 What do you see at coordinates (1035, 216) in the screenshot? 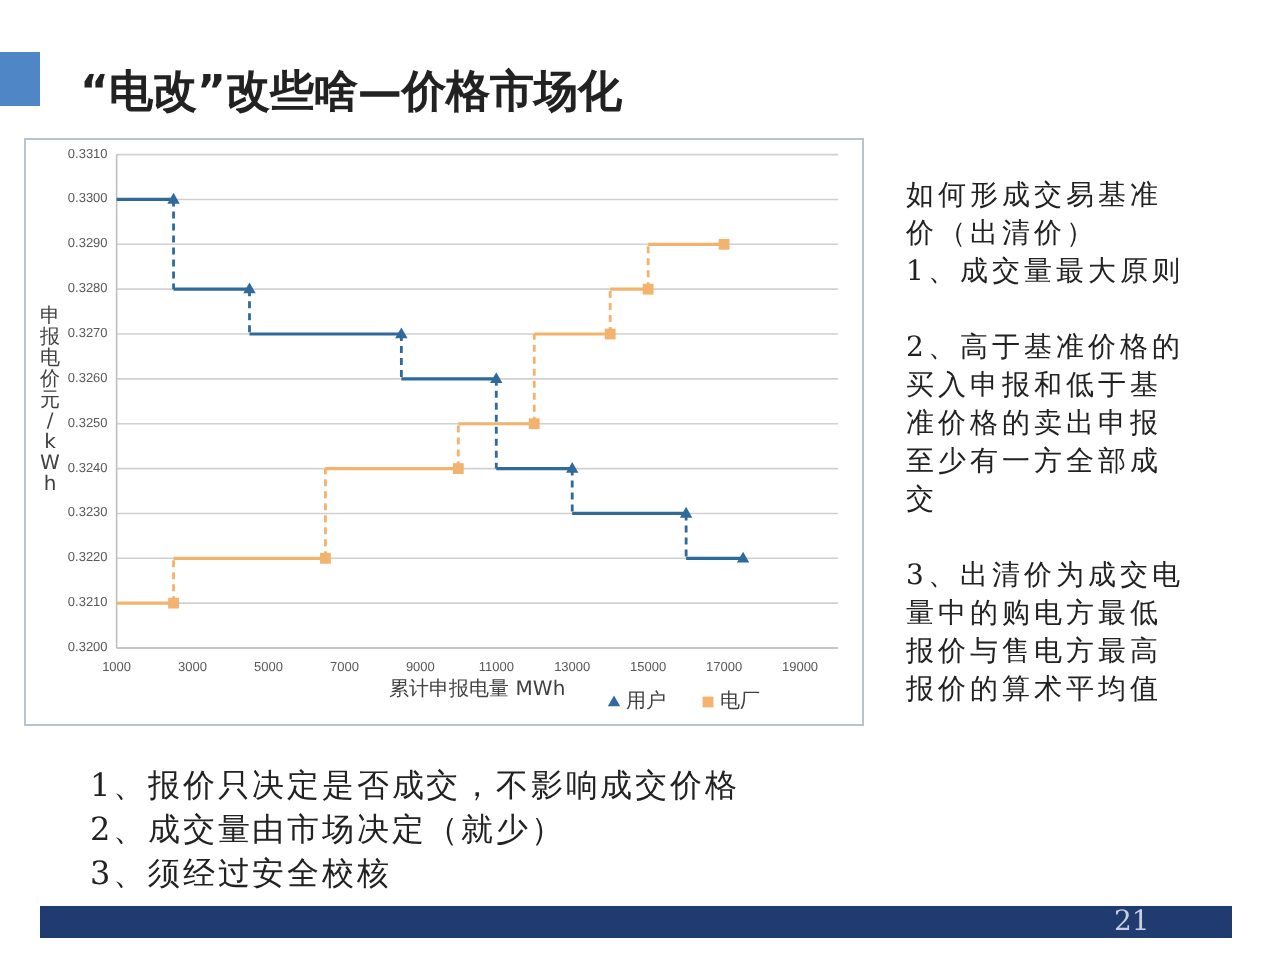
I see `text: 如何形成交易基准价（出清价）` at bounding box center [1035, 216].